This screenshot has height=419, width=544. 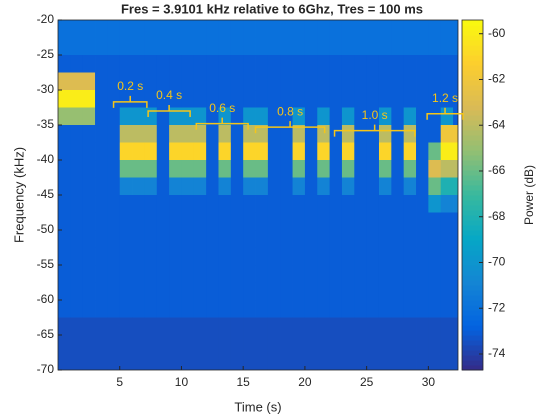 I want to click on annotation-label: 0.2 s, so click(x=130, y=86).